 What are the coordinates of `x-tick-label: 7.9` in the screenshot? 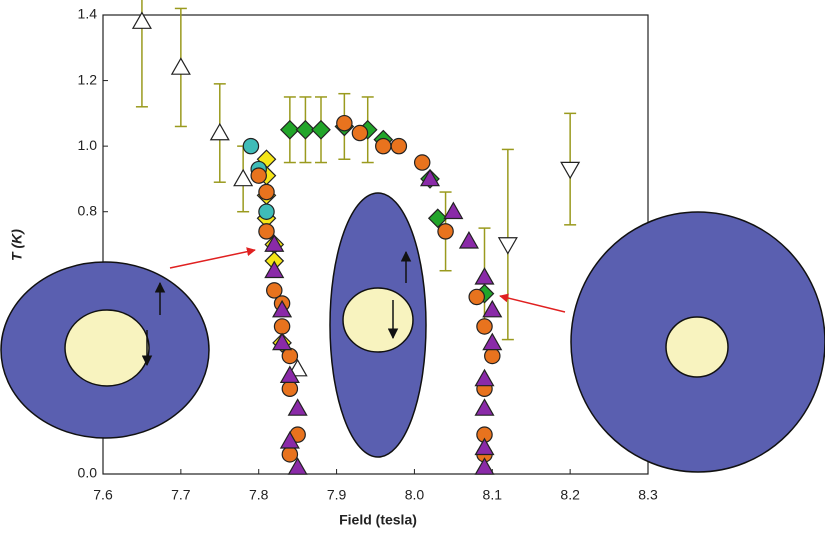 It's located at (337, 495).